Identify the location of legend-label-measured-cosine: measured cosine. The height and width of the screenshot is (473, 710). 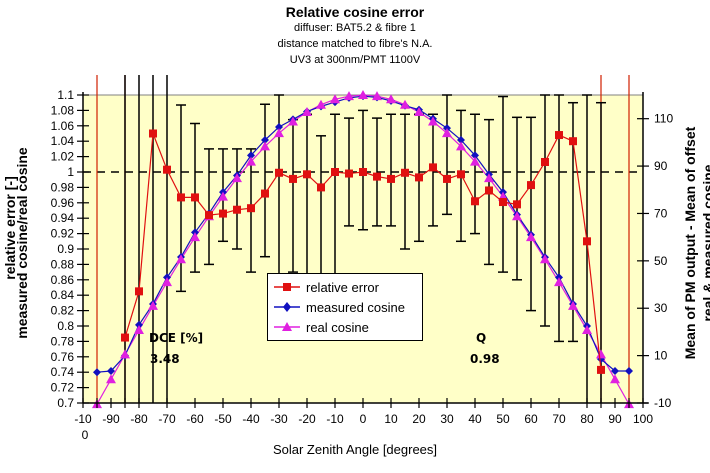
(355, 307).